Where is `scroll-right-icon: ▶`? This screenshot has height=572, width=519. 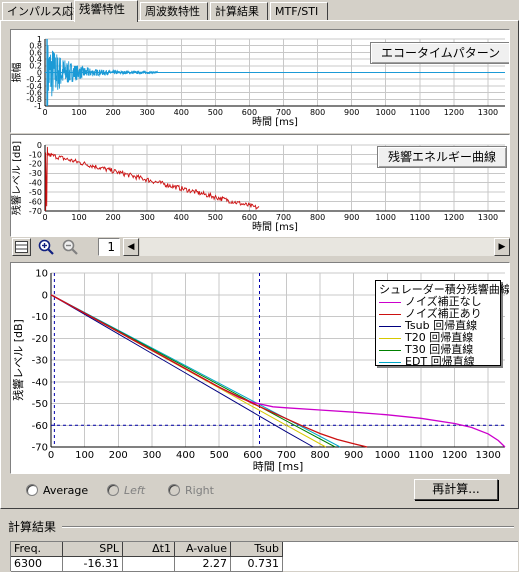
scroll-right-icon: ▶ is located at coordinates (502, 247).